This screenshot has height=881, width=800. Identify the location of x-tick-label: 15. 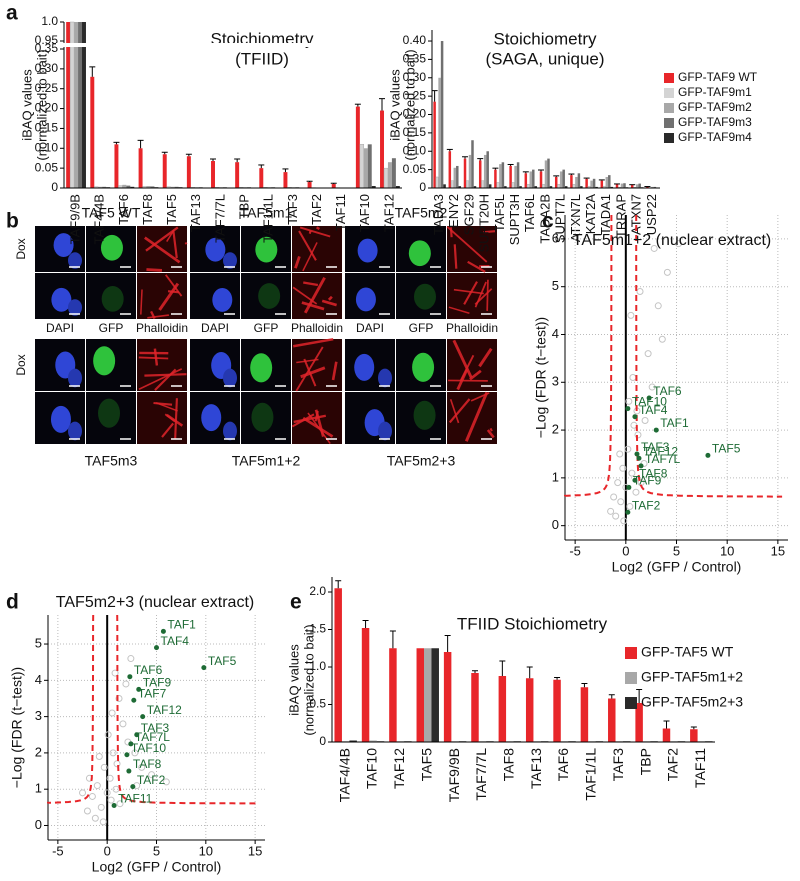
(778, 550).